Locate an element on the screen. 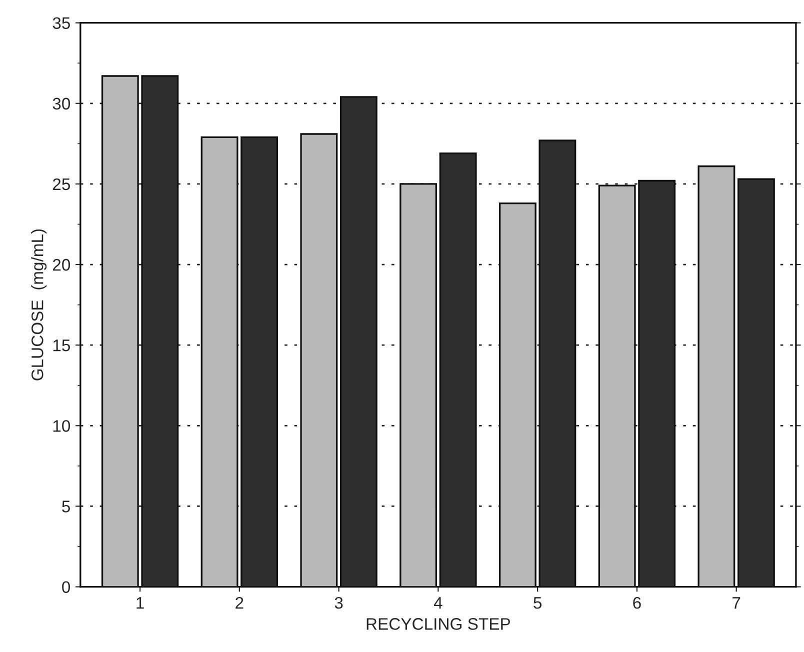  x-tick-label: 1 is located at coordinates (140, 603).